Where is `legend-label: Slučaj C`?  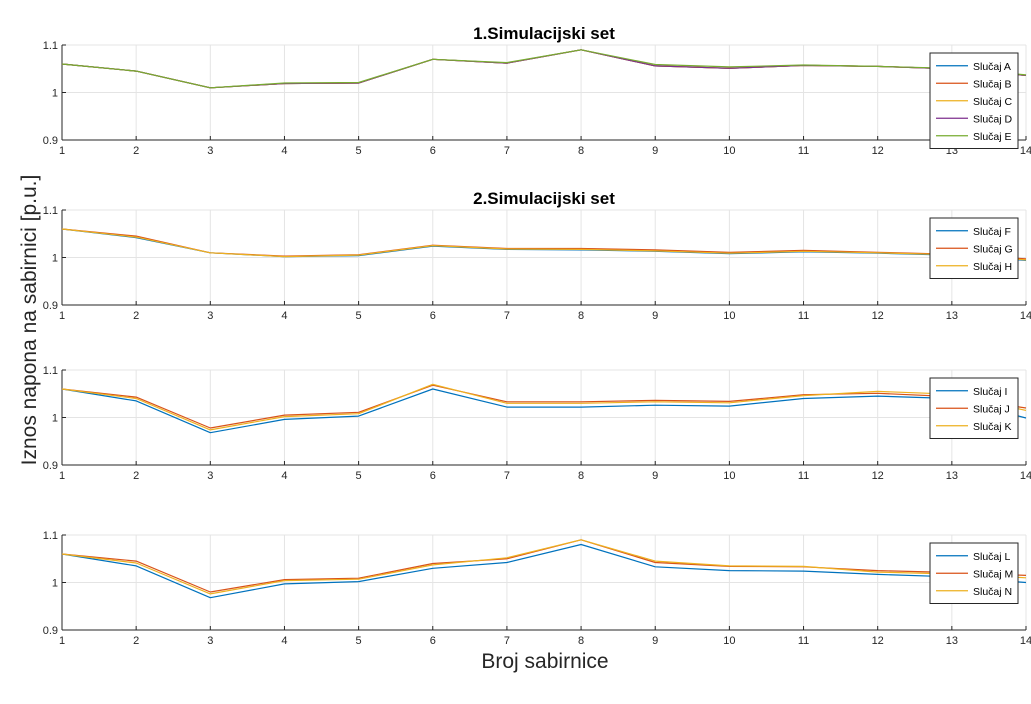 legend-label: Slučaj C is located at coordinates (993, 102).